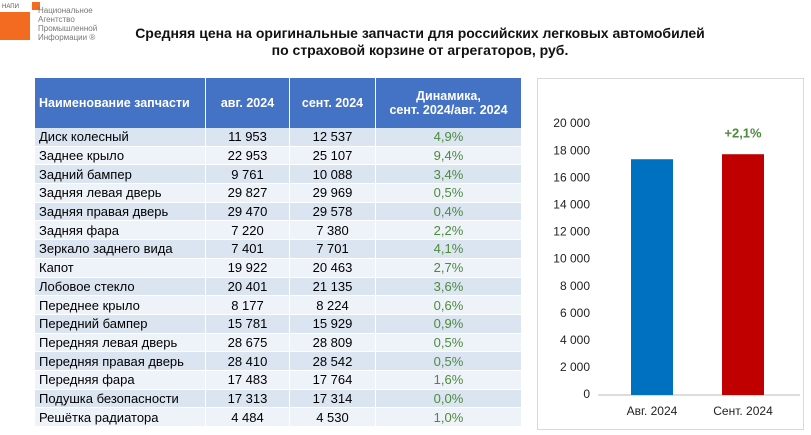 The height and width of the screenshot is (435, 811). I want to click on table-cell: 0,9%, so click(448, 324).